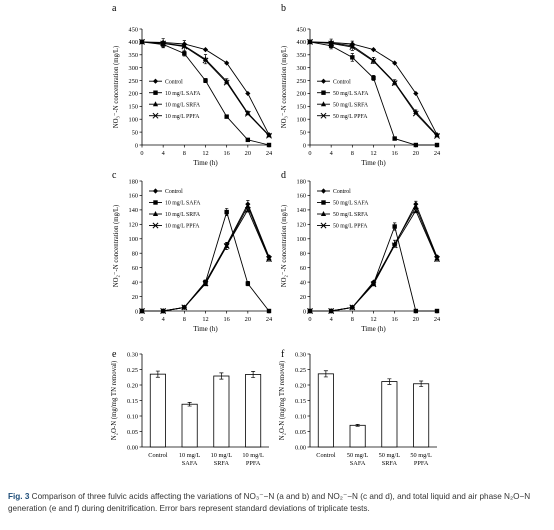 Image resolution: width=554 pixels, height=530 pixels. What do you see at coordinates (175, 104) in the screenshot?
I see `legend-item: 10 mg/L SRFA` at bounding box center [175, 104].